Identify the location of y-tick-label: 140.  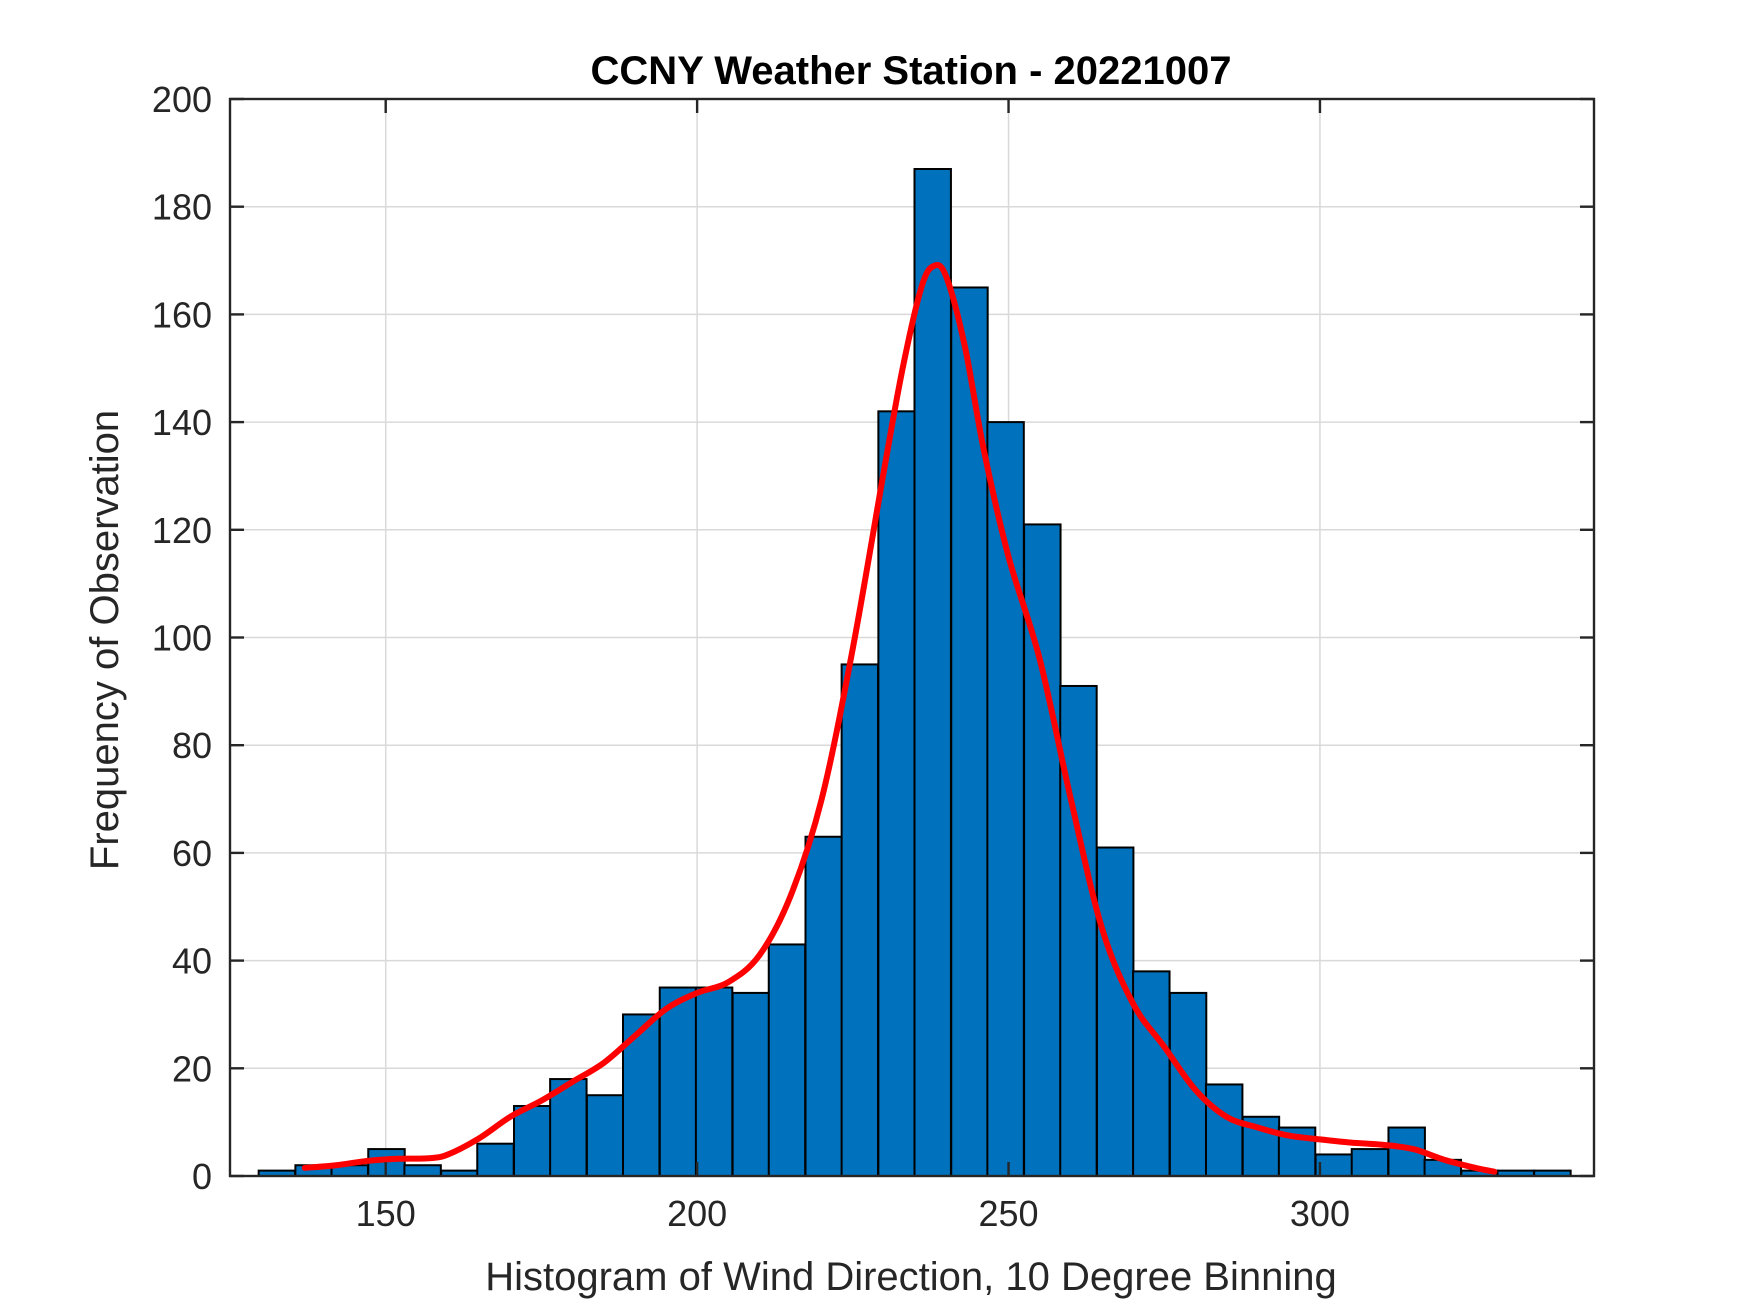
(182, 422).